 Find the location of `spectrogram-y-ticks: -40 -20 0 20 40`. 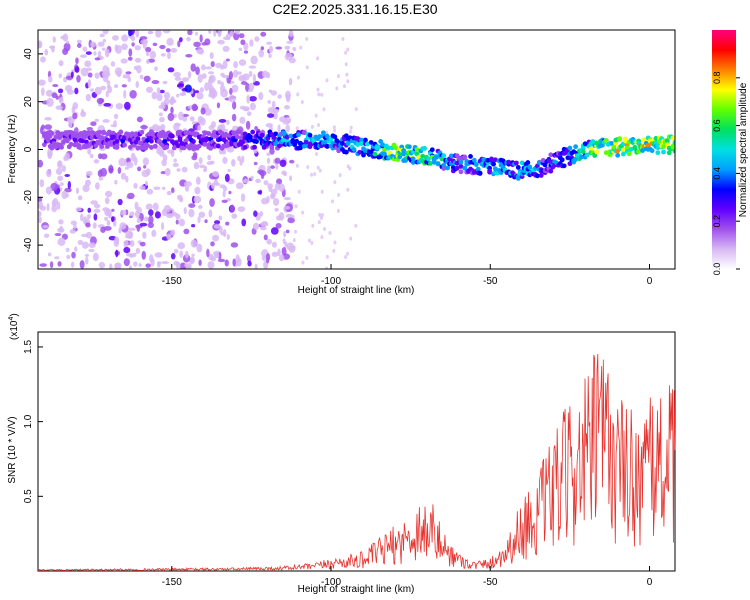

spectrogram-y-ticks: -40 -20 0 20 40 is located at coordinates (33, 150).